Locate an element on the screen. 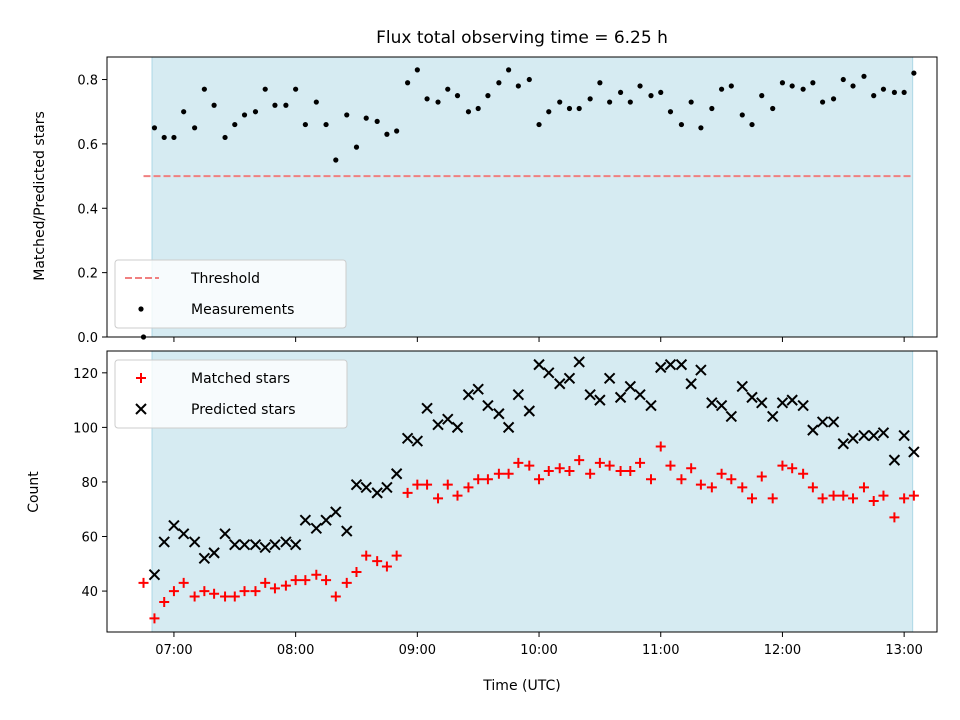  x-tick-label: 11:00 is located at coordinates (660, 650).